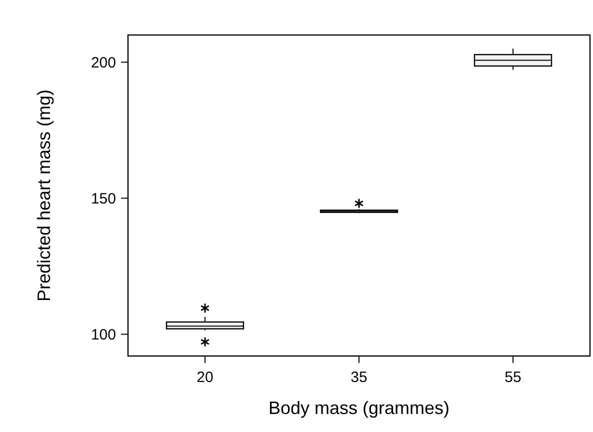 The width and height of the screenshot is (593, 432). I want to click on y-tick-label: 200, so click(103, 63).